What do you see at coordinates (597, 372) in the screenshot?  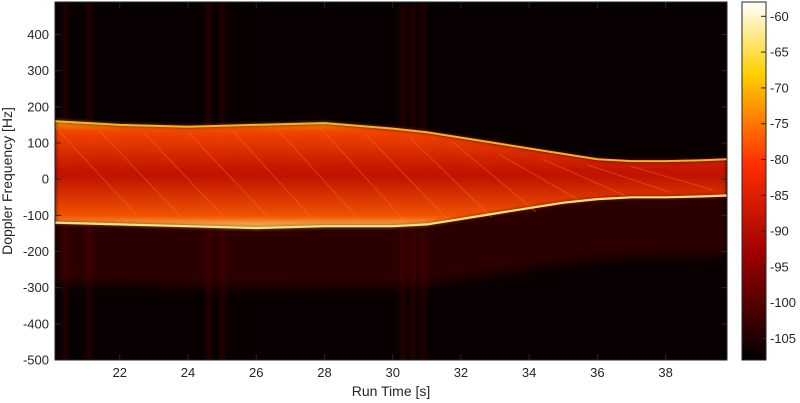 I see `x-tick-label: 36` at bounding box center [597, 372].